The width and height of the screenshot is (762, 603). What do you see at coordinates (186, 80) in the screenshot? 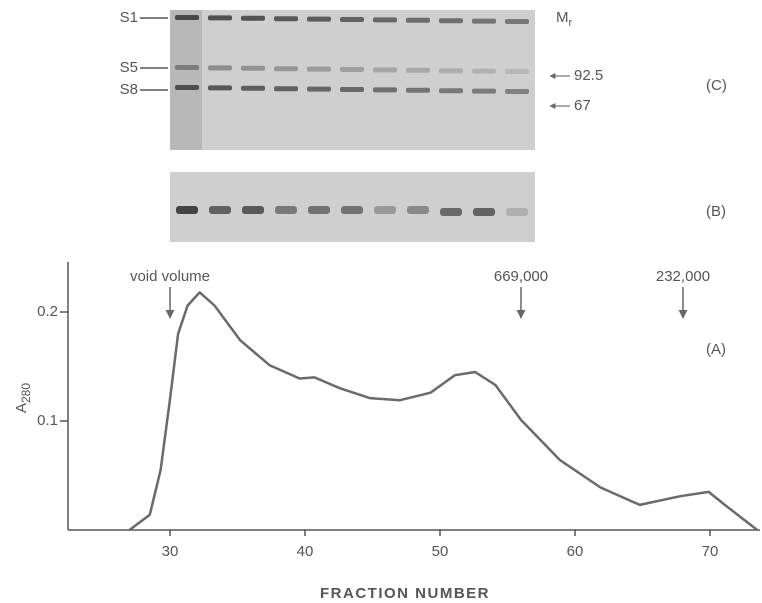
I see `gel-lane` at bounding box center [186, 80].